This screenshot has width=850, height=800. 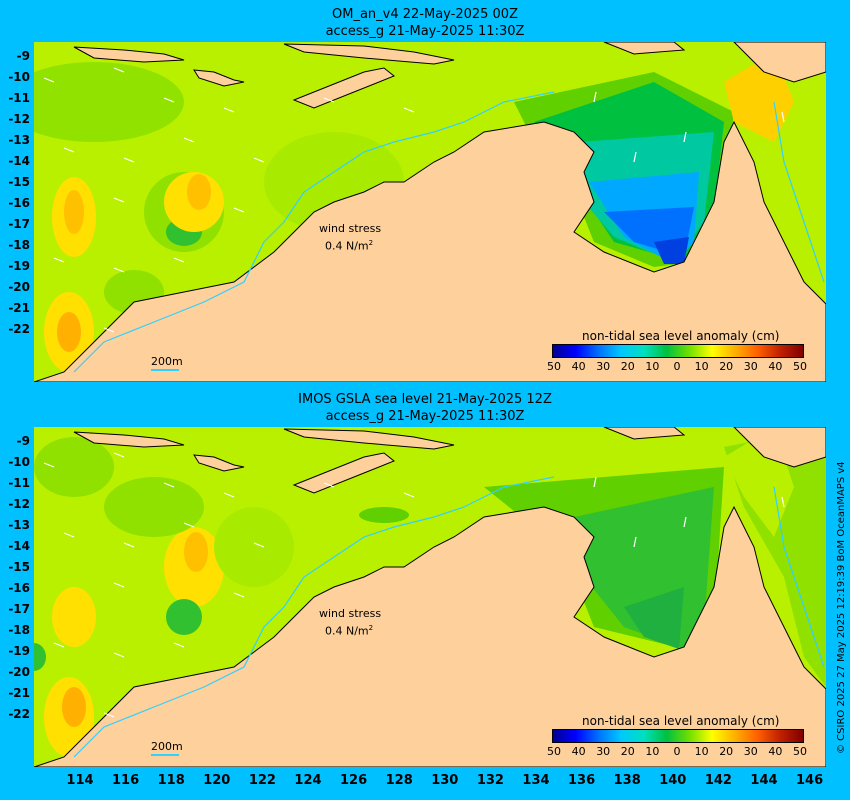 What do you see at coordinates (582, 780) in the screenshot?
I see `longitude-tick-label: 136` at bounding box center [582, 780].